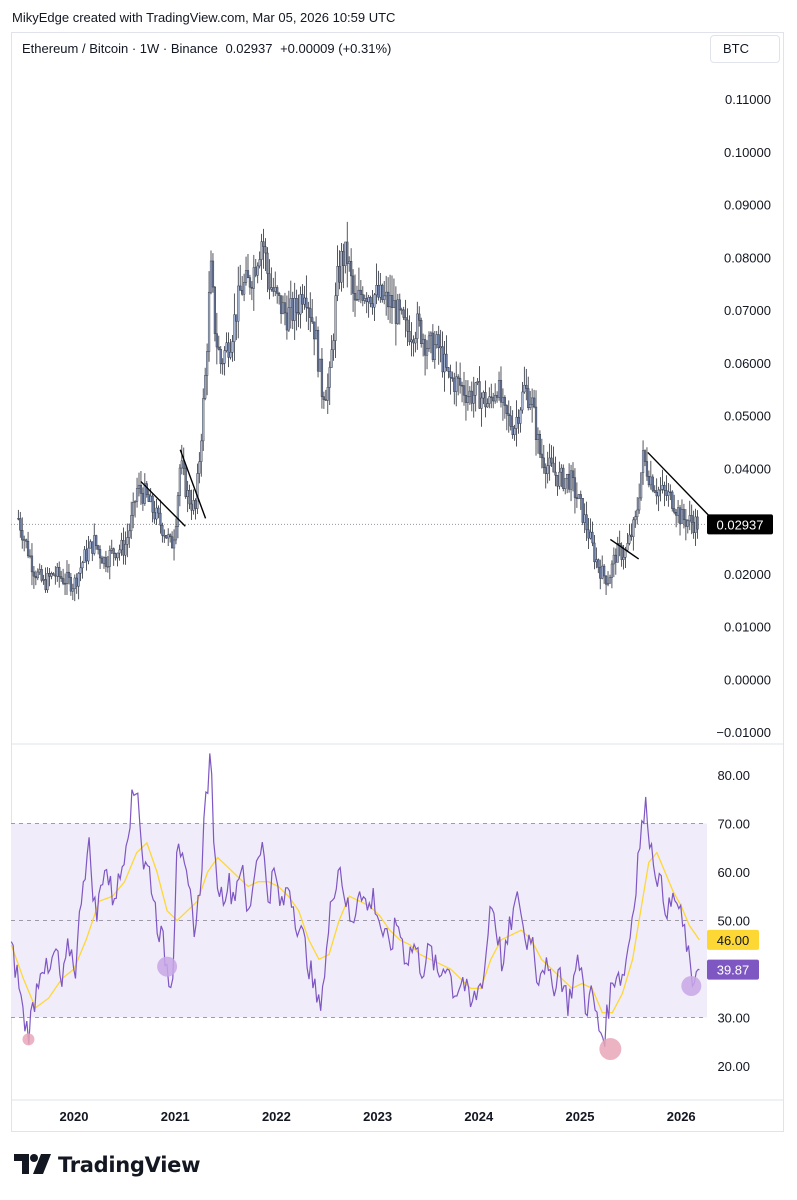 The image size is (797, 1200). What do you see at coordinates (397, 1111) in the screenshot?
I see `time-axis: 2020 2021 2022 2023 2024 2025 2026` at bounding box center [397, 1111].